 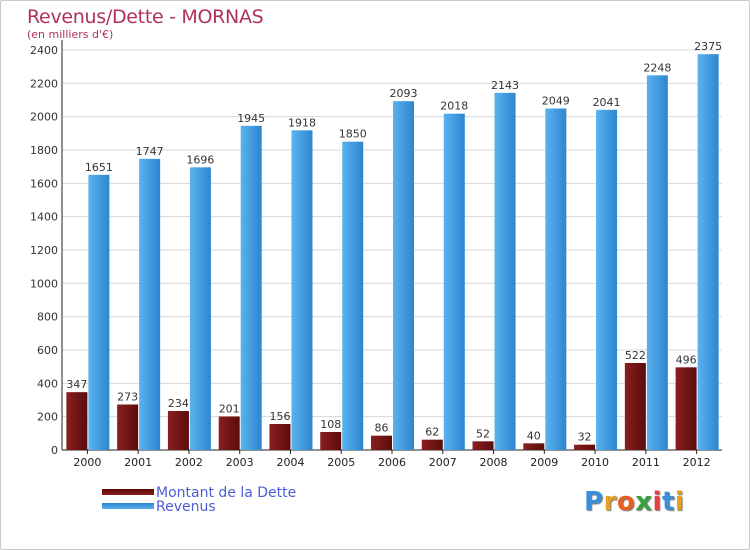 I want to click on bar-dette-2004, so click(x=280, y=437).